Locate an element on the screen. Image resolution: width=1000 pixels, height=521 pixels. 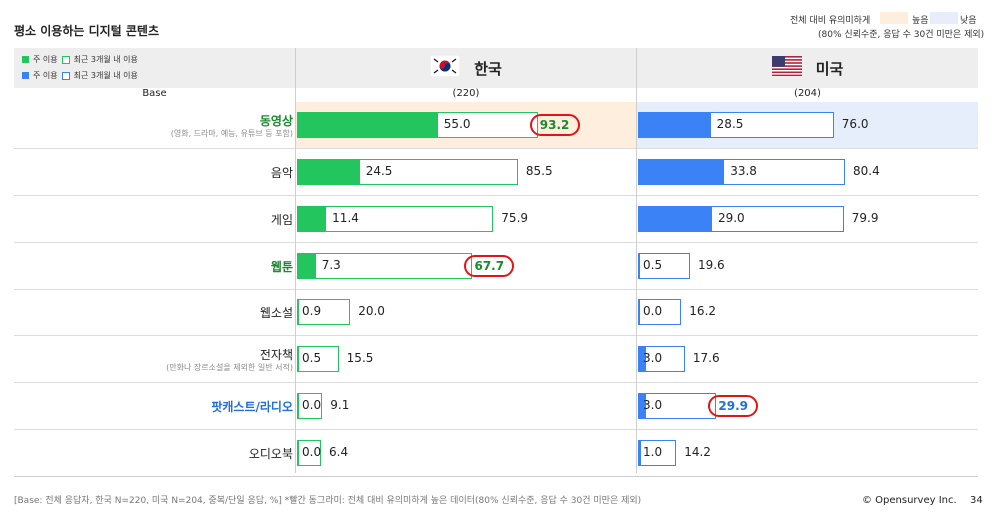
significance-note: (80% 신뢰수준, 응답 수 30건 미만은 제외) is located at coordinates (901, 35).